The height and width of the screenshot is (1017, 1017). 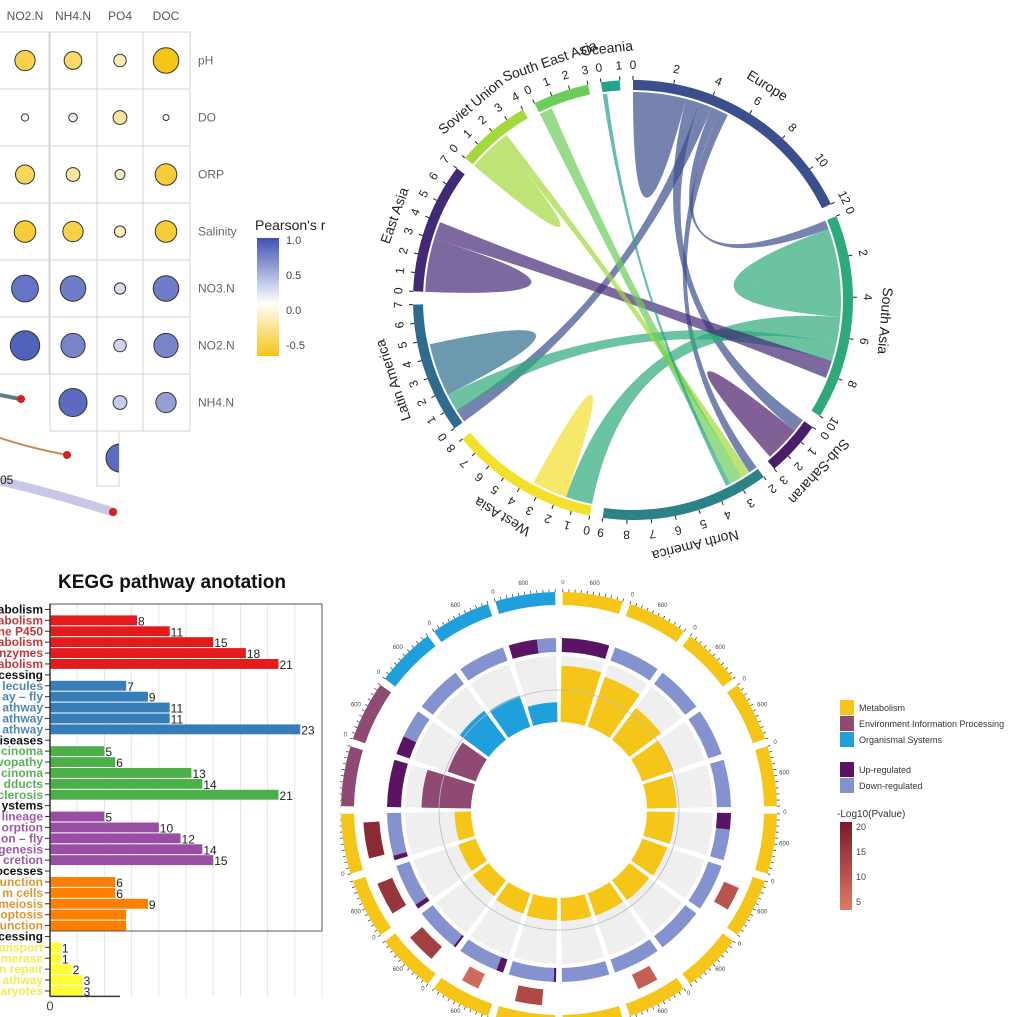 What do you see at coordinates (177, 632) in the screenshot?
I see `bar-value-label: 11` at bounding box center [177, 632].